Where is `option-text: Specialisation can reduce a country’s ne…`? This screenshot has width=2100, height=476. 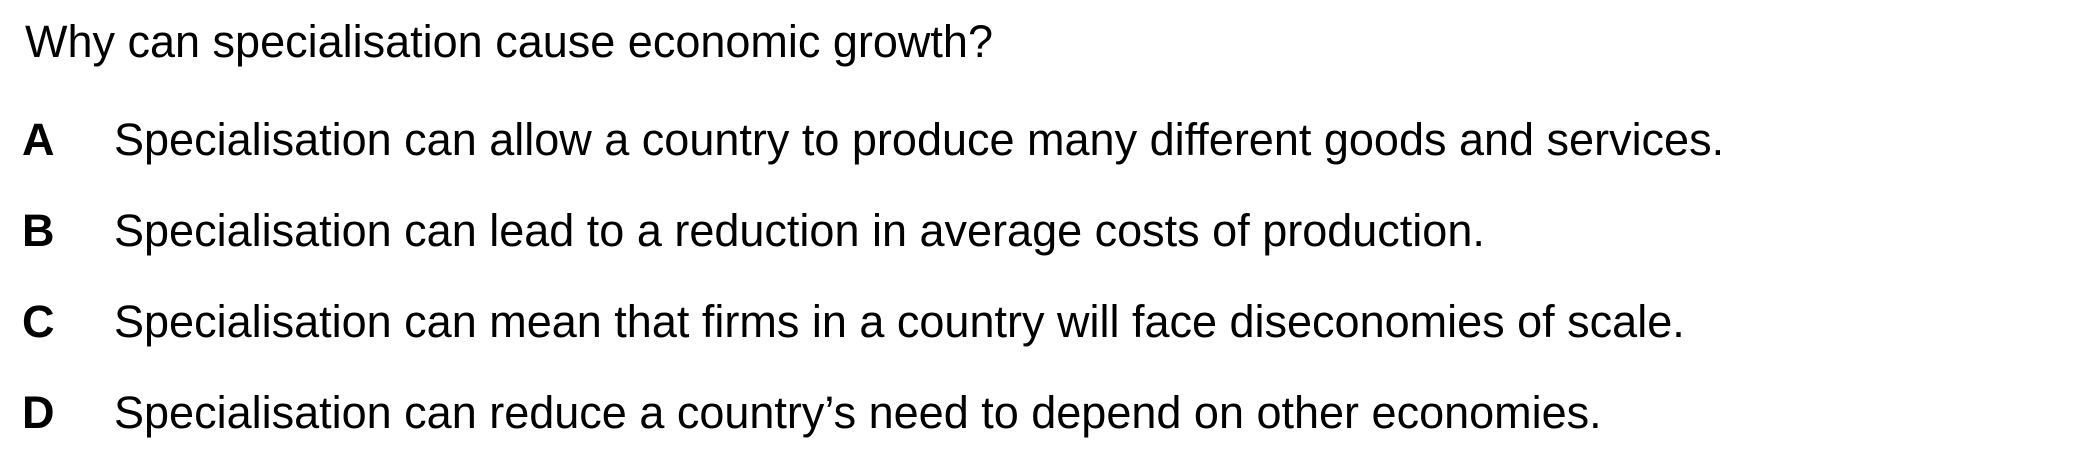 option-text: Specialisation can reduce a country’s ne… is located at coordinates (858, 412).